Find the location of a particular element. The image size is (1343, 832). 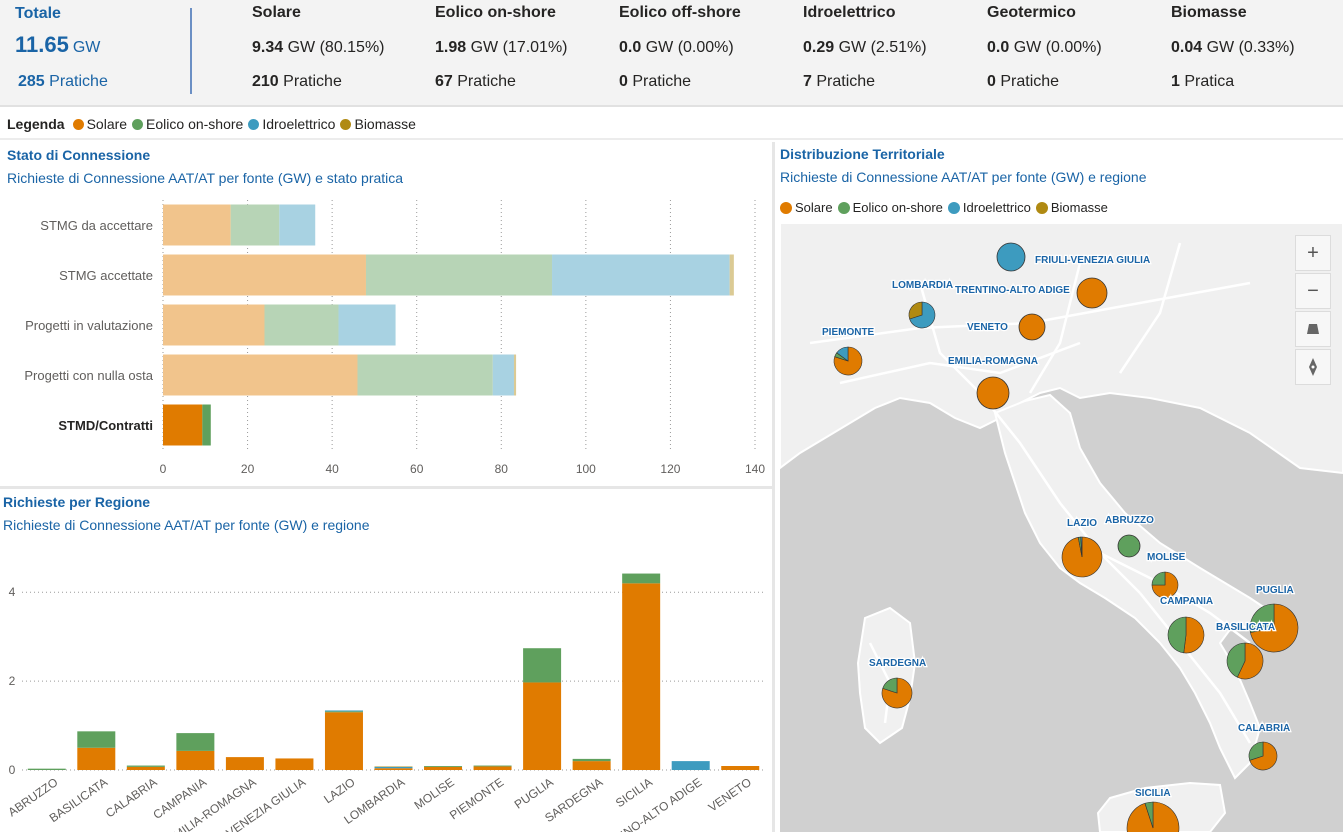

compass-icon is located at coordinates (1313, 367).